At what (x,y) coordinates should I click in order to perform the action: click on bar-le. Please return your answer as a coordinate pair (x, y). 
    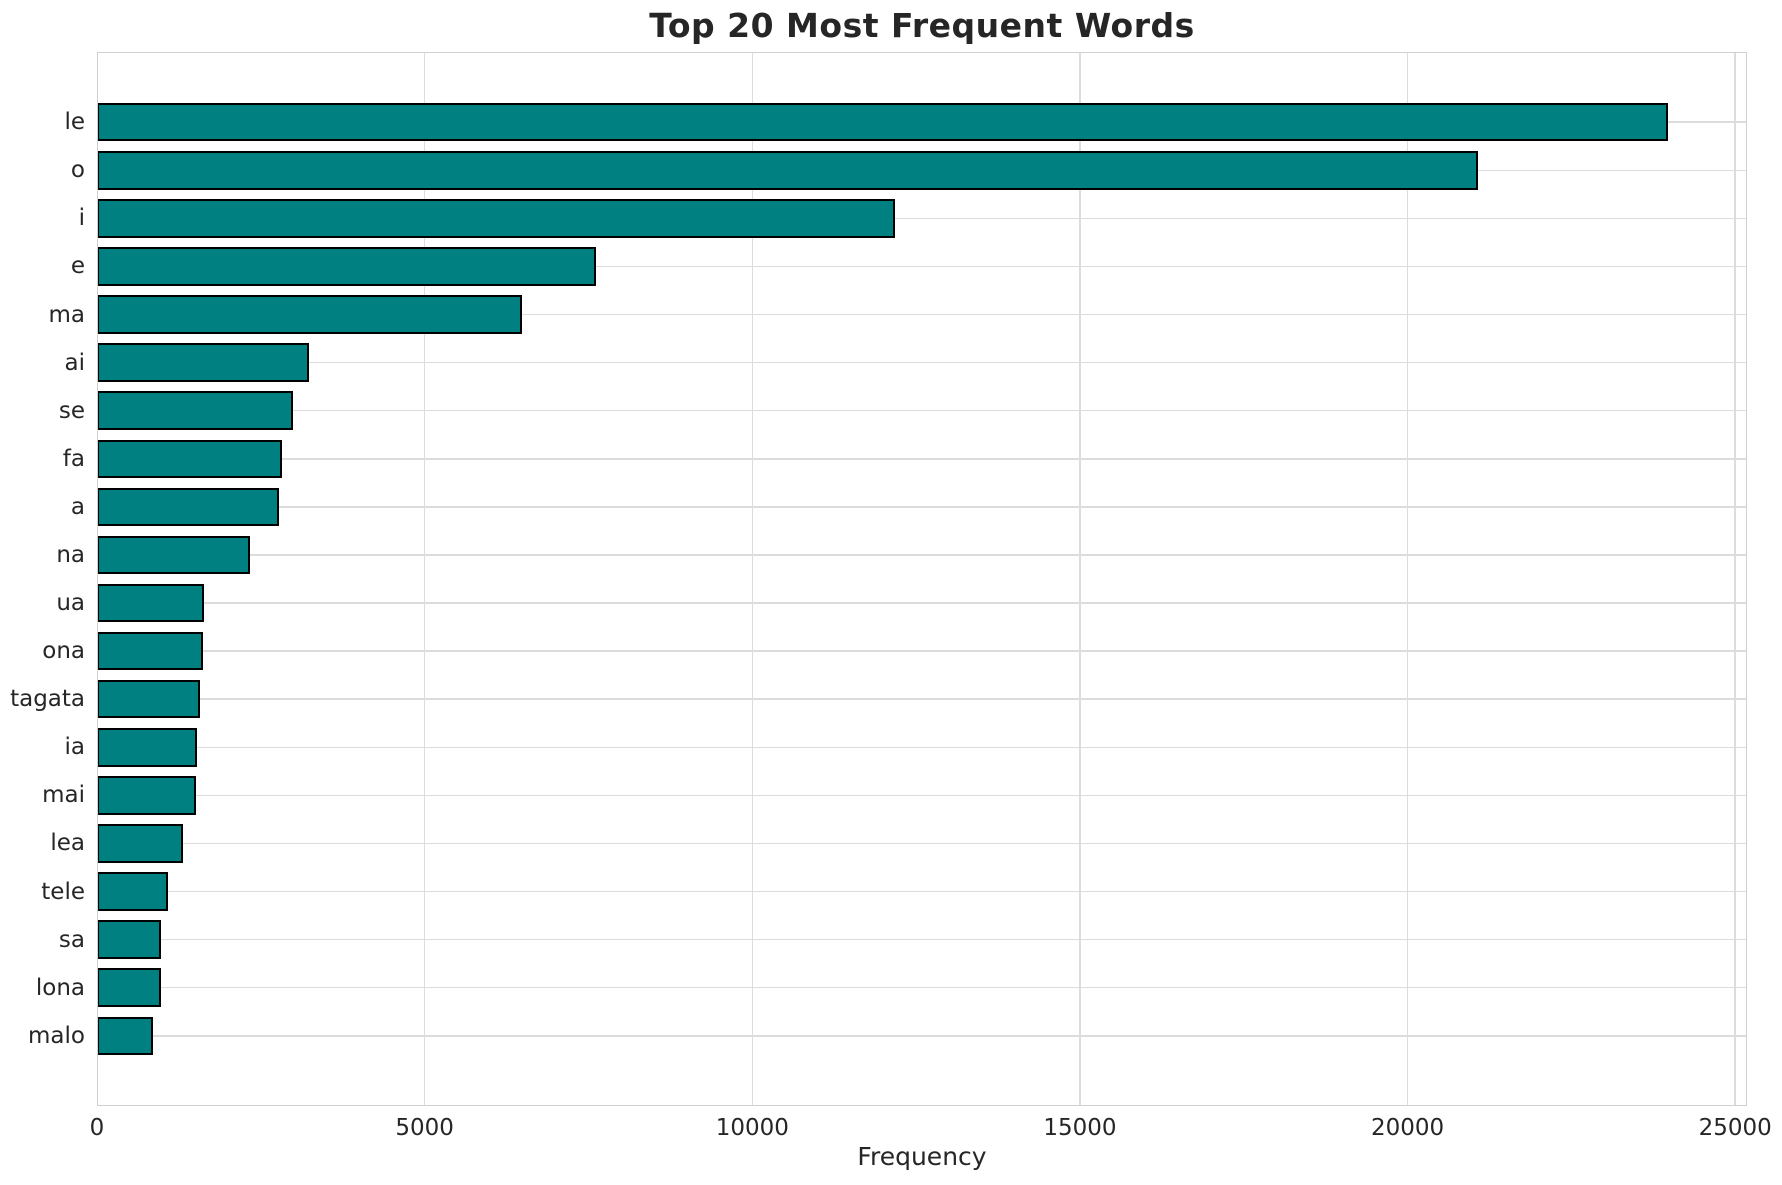
    Looking at the image, I should click on (883, 122).